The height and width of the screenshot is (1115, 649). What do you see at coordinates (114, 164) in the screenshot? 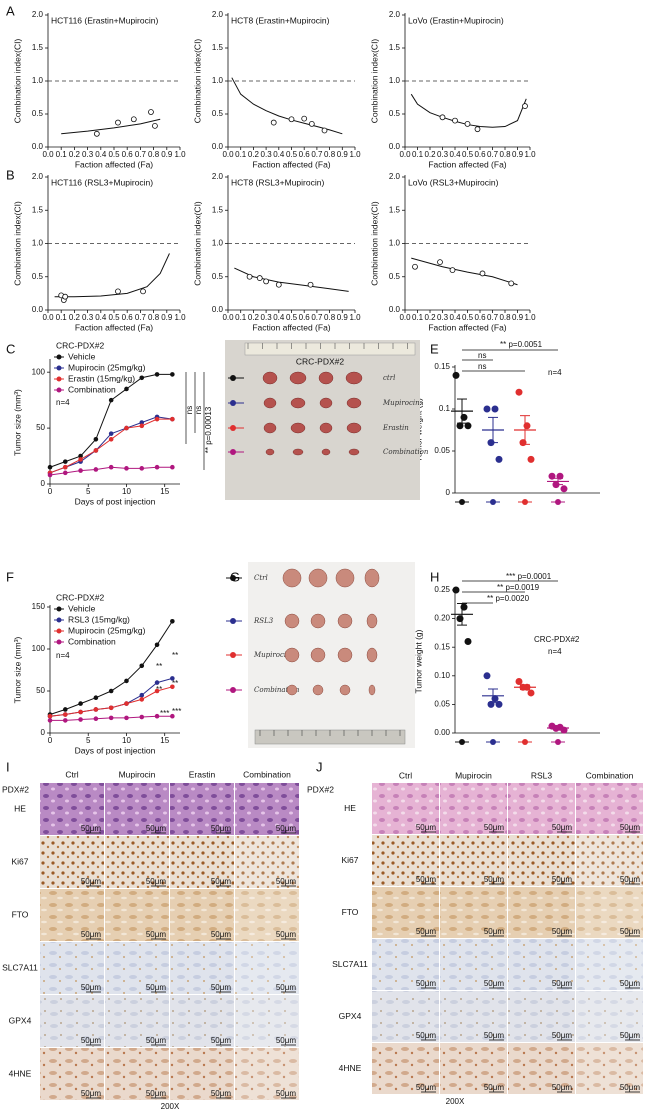
I see `x-axis-label: Faction affected (Fa)` at bounding box center [114, 164].